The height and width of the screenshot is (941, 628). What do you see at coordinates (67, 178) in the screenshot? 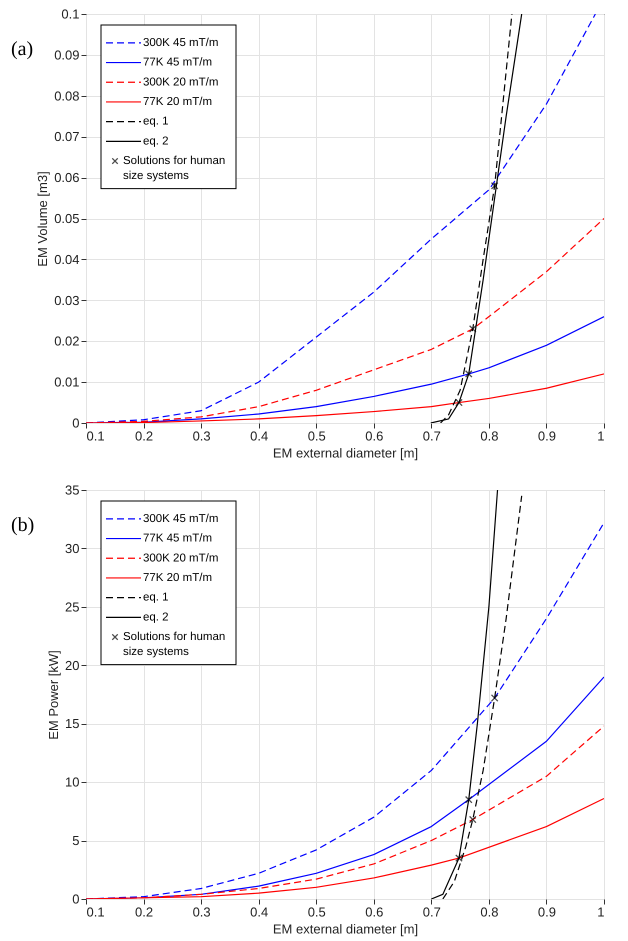
I see `y-tick-label: 0.06` at bounding box center [67, 178].